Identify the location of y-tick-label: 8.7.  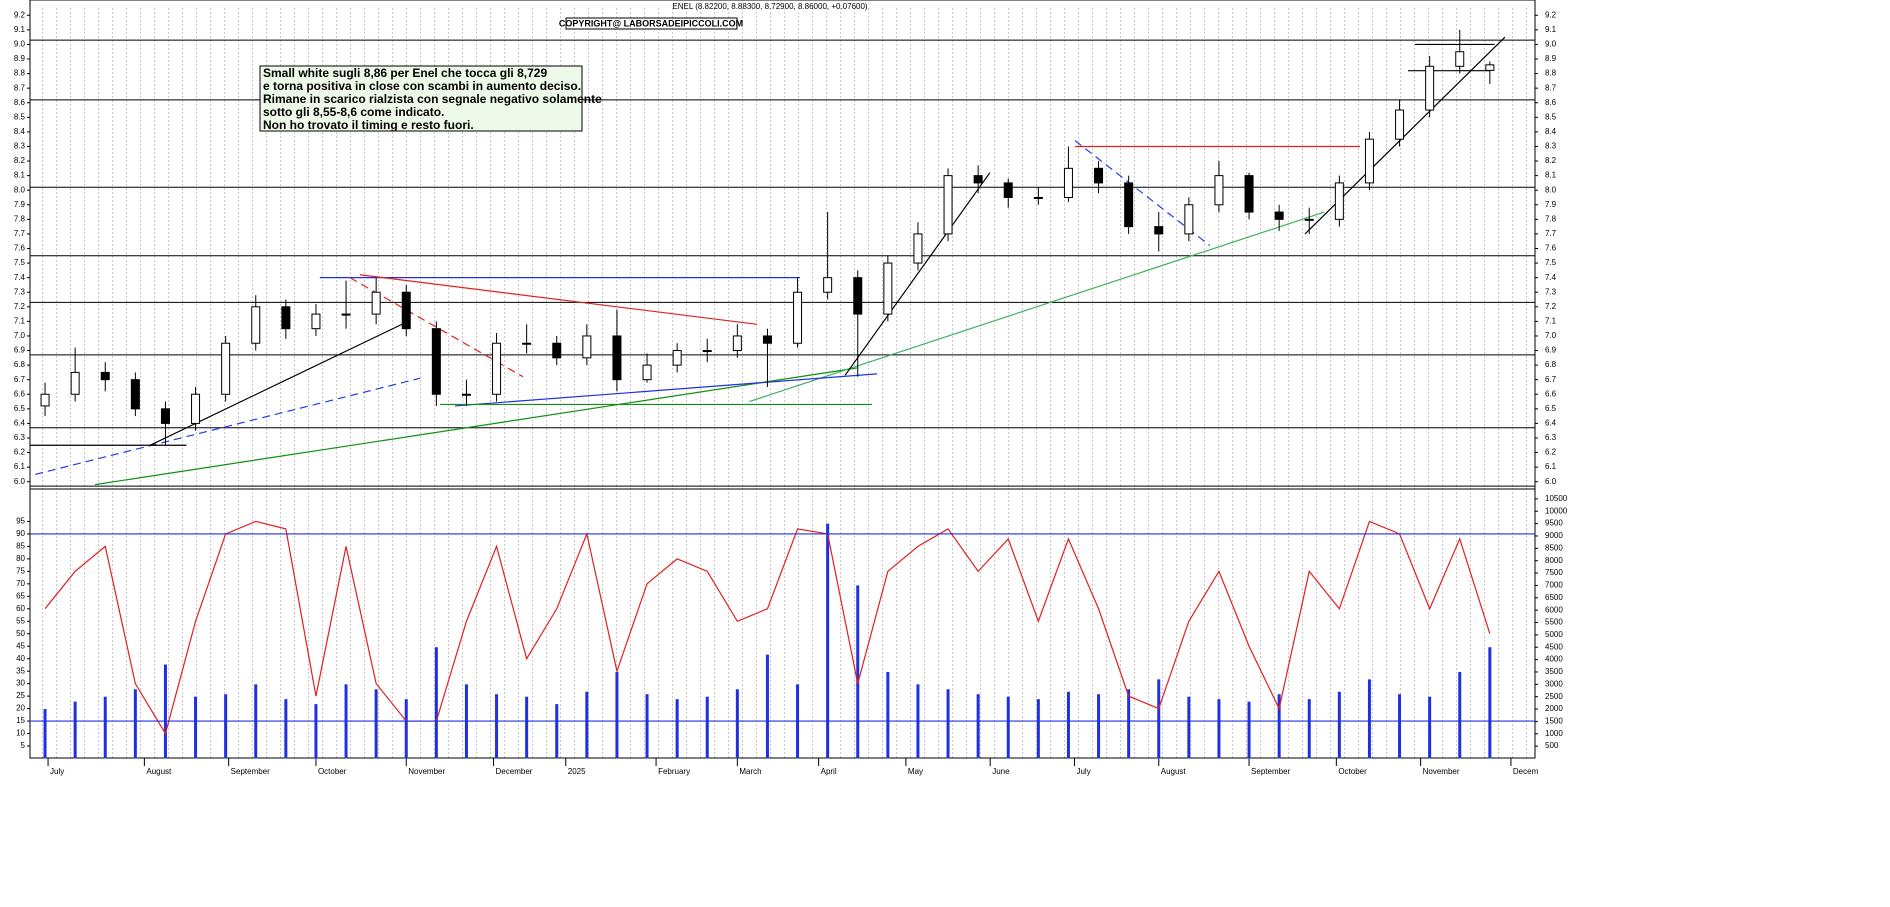
(1551, 87).